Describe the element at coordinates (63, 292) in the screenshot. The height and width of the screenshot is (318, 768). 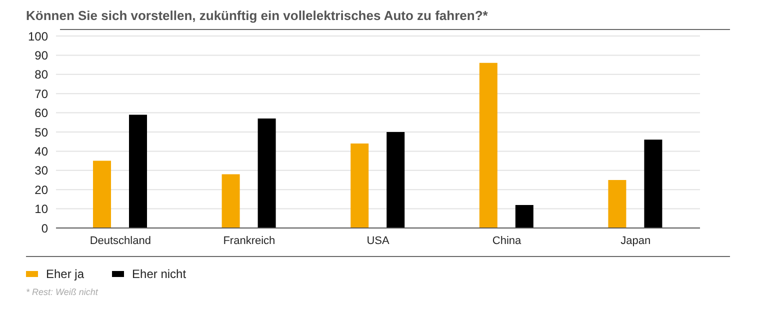
I see `text: * Rest: Weiß nicht` at that location.